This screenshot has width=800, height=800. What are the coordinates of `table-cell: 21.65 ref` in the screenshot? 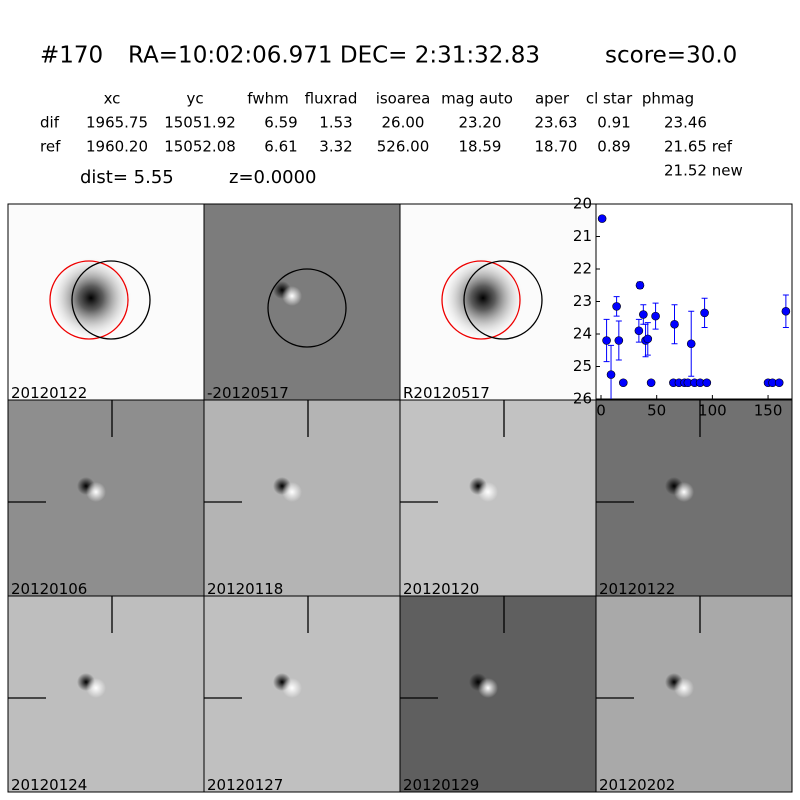 It's located at (698, 147).